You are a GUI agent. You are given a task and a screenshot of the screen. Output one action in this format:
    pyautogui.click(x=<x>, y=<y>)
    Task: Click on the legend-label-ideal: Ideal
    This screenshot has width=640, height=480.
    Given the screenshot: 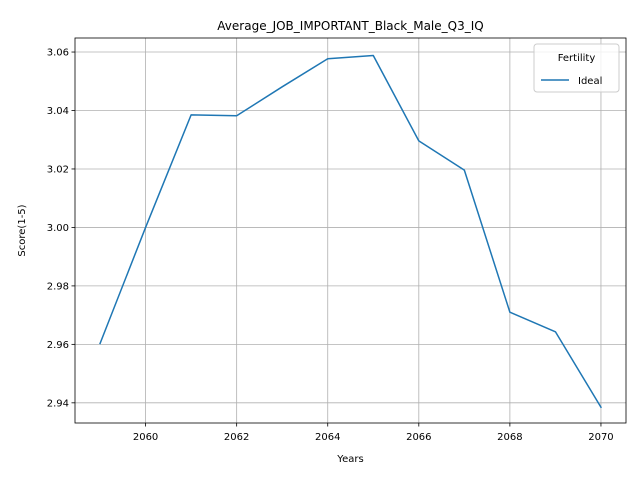 What is the action you would take?
    pyautogui.click(x=590, y=81)
    